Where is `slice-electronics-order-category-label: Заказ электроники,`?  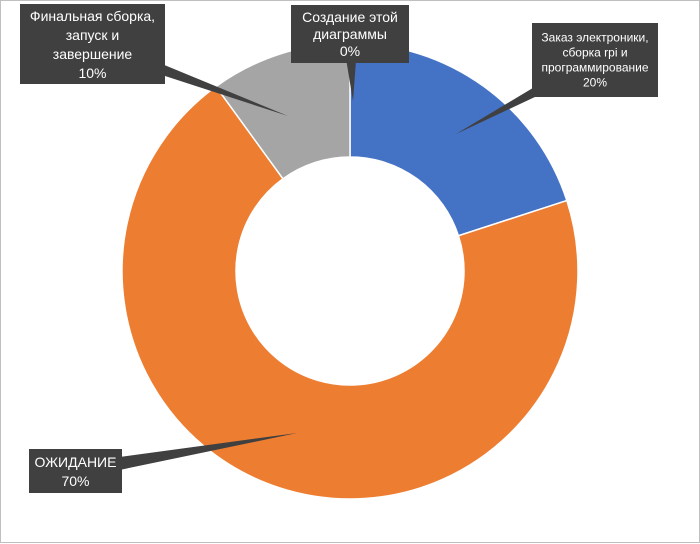
slice-electronics-order-category-label: Заказ электроники, is located at coordinates (594, 38).